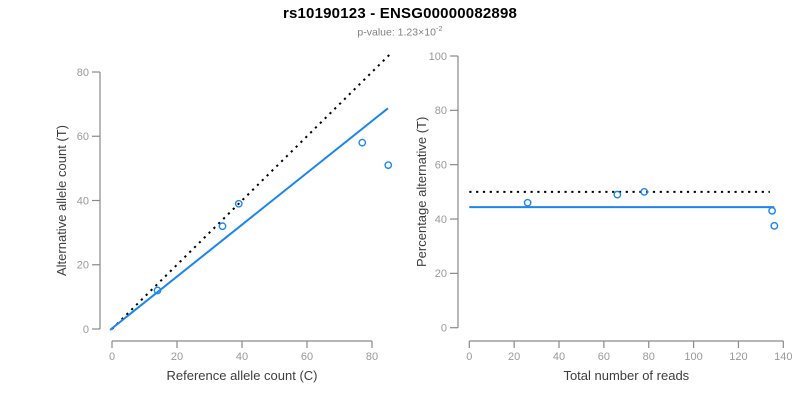 The image size is (800, 400). I want to click on pvalue-text: p-value: 1.23×10, so click(396, 32).